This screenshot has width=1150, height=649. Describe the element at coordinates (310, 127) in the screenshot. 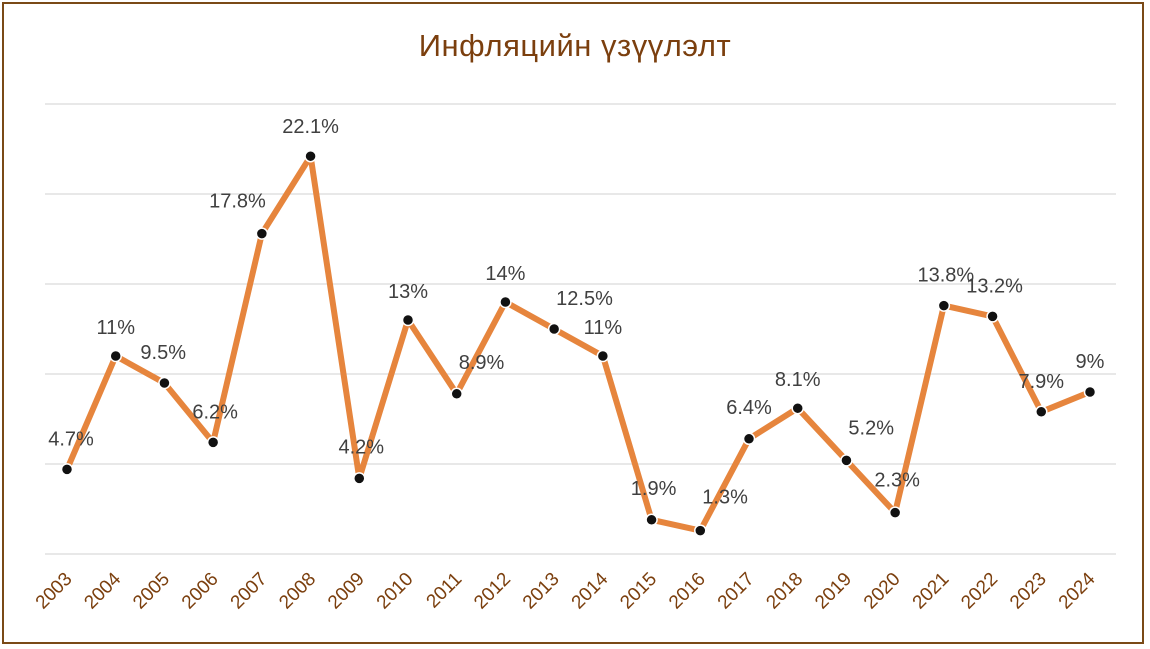

I see `data-label: 22.1%` at that location.